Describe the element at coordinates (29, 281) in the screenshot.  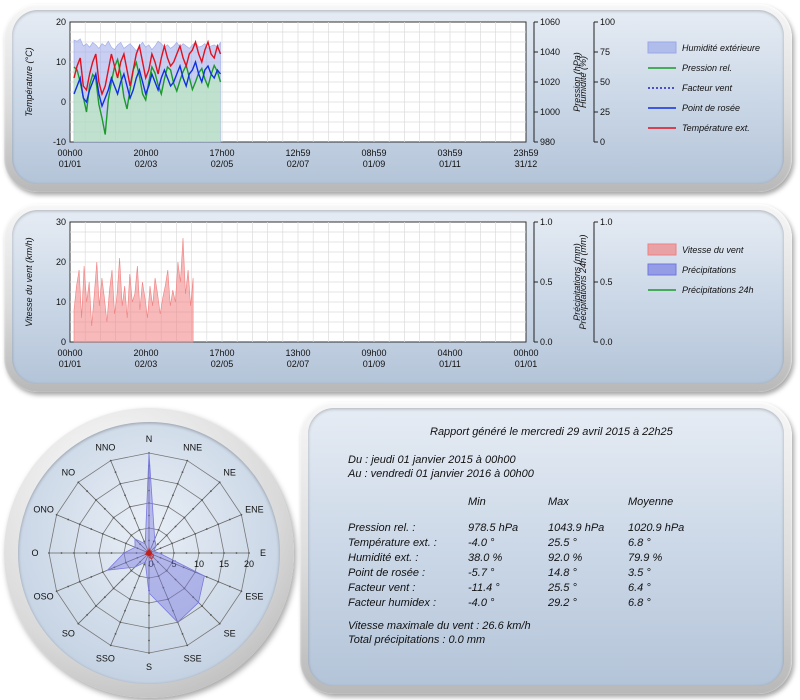
I see `y-axis-title-left: Vitesse du vent (km/h)` at that location.